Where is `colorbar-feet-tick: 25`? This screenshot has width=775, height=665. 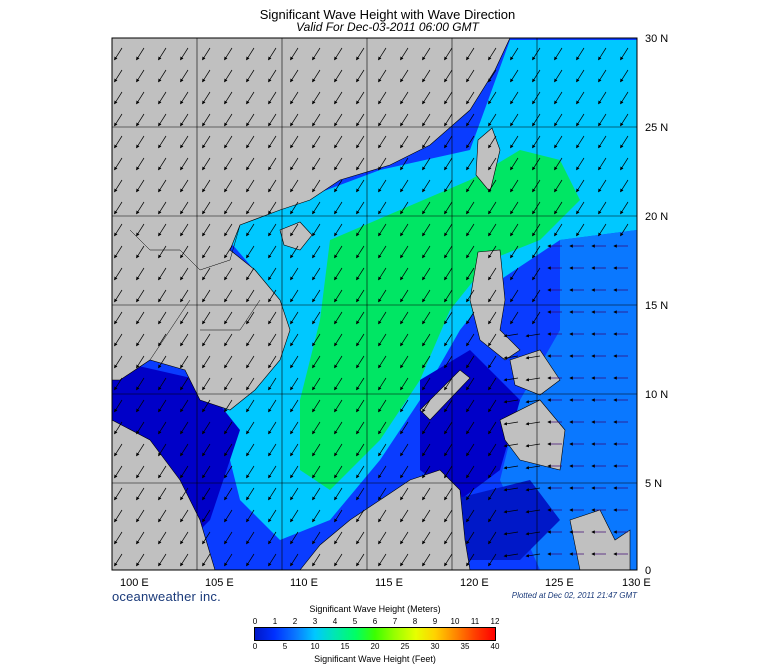 colorbar-feet-tick: 25 is located at coordinates (405, 646).